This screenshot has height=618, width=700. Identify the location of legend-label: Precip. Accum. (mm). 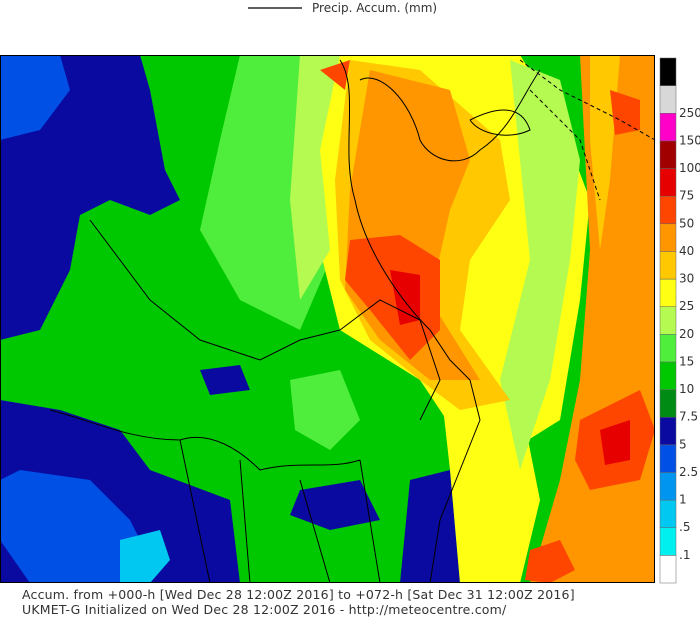
(374, 8).